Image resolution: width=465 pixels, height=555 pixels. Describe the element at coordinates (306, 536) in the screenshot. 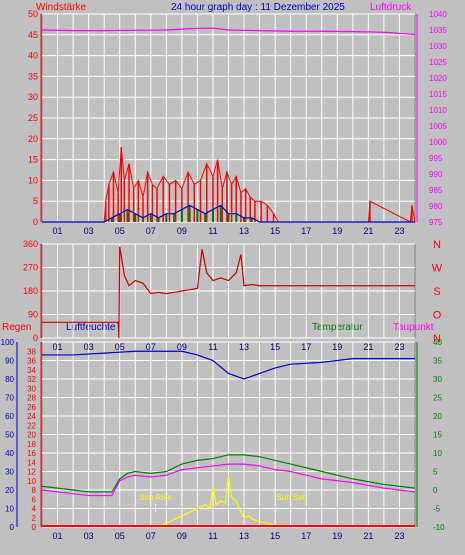

I see `x-tick-label: 17` at that location.